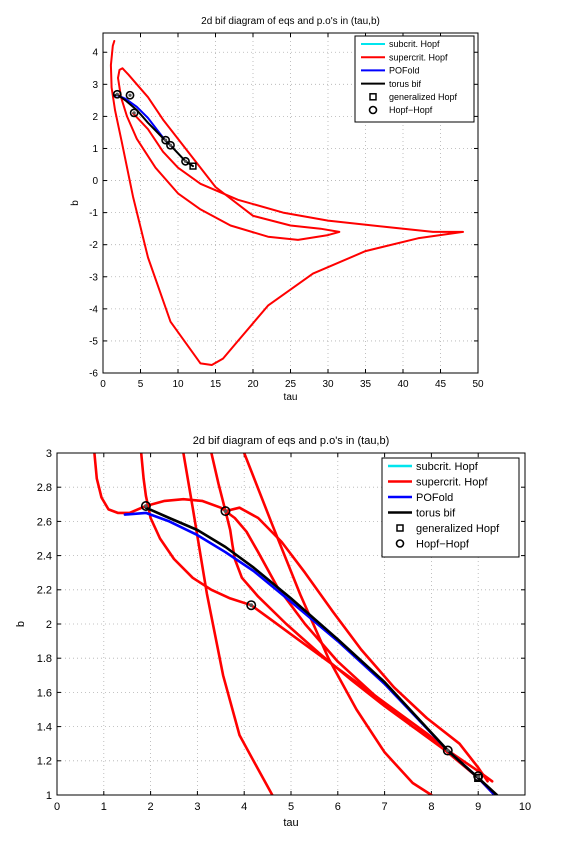 Image resolution: width=580 pixels, height=843 pixels. What do you see at coordinates (93, 309) in the screenshot?
I see `y-tick-label: -4` at bounding box center [93, 309].